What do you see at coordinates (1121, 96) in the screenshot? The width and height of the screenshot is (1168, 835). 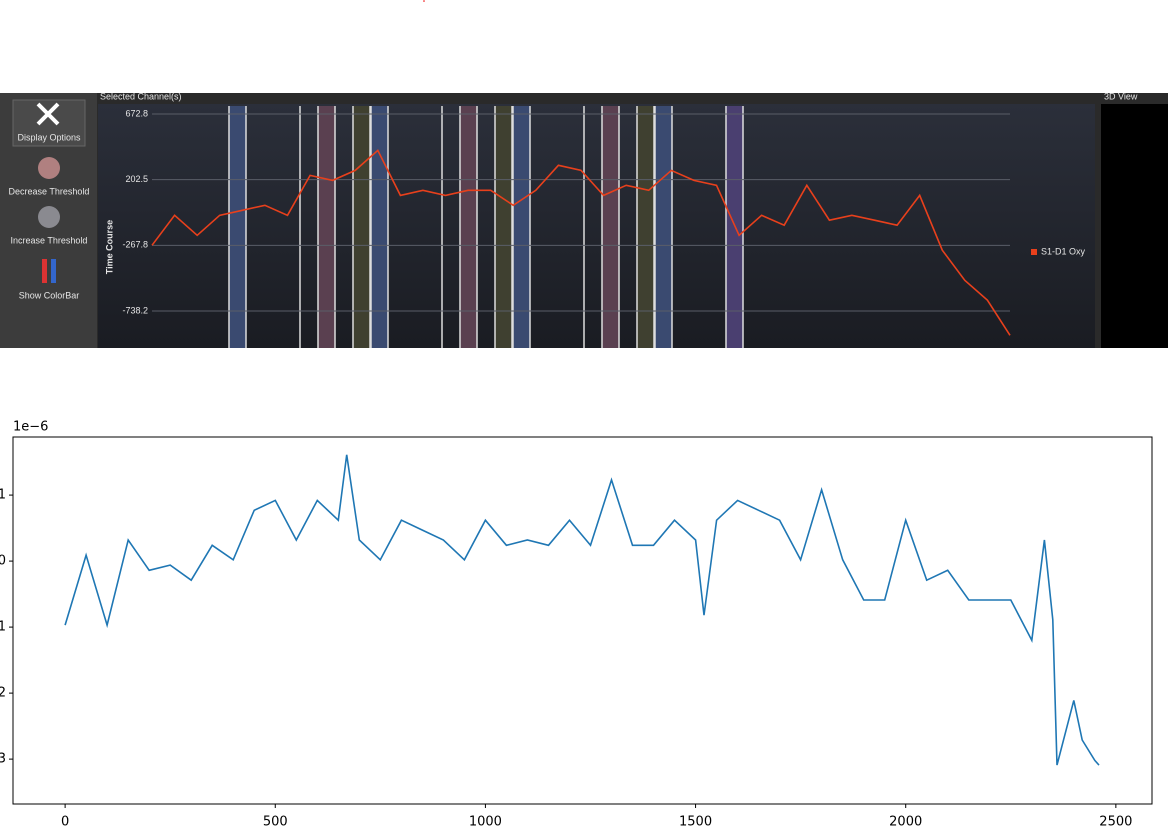 I see `panel-title: 3D View` at bounding box center [1121, 96].